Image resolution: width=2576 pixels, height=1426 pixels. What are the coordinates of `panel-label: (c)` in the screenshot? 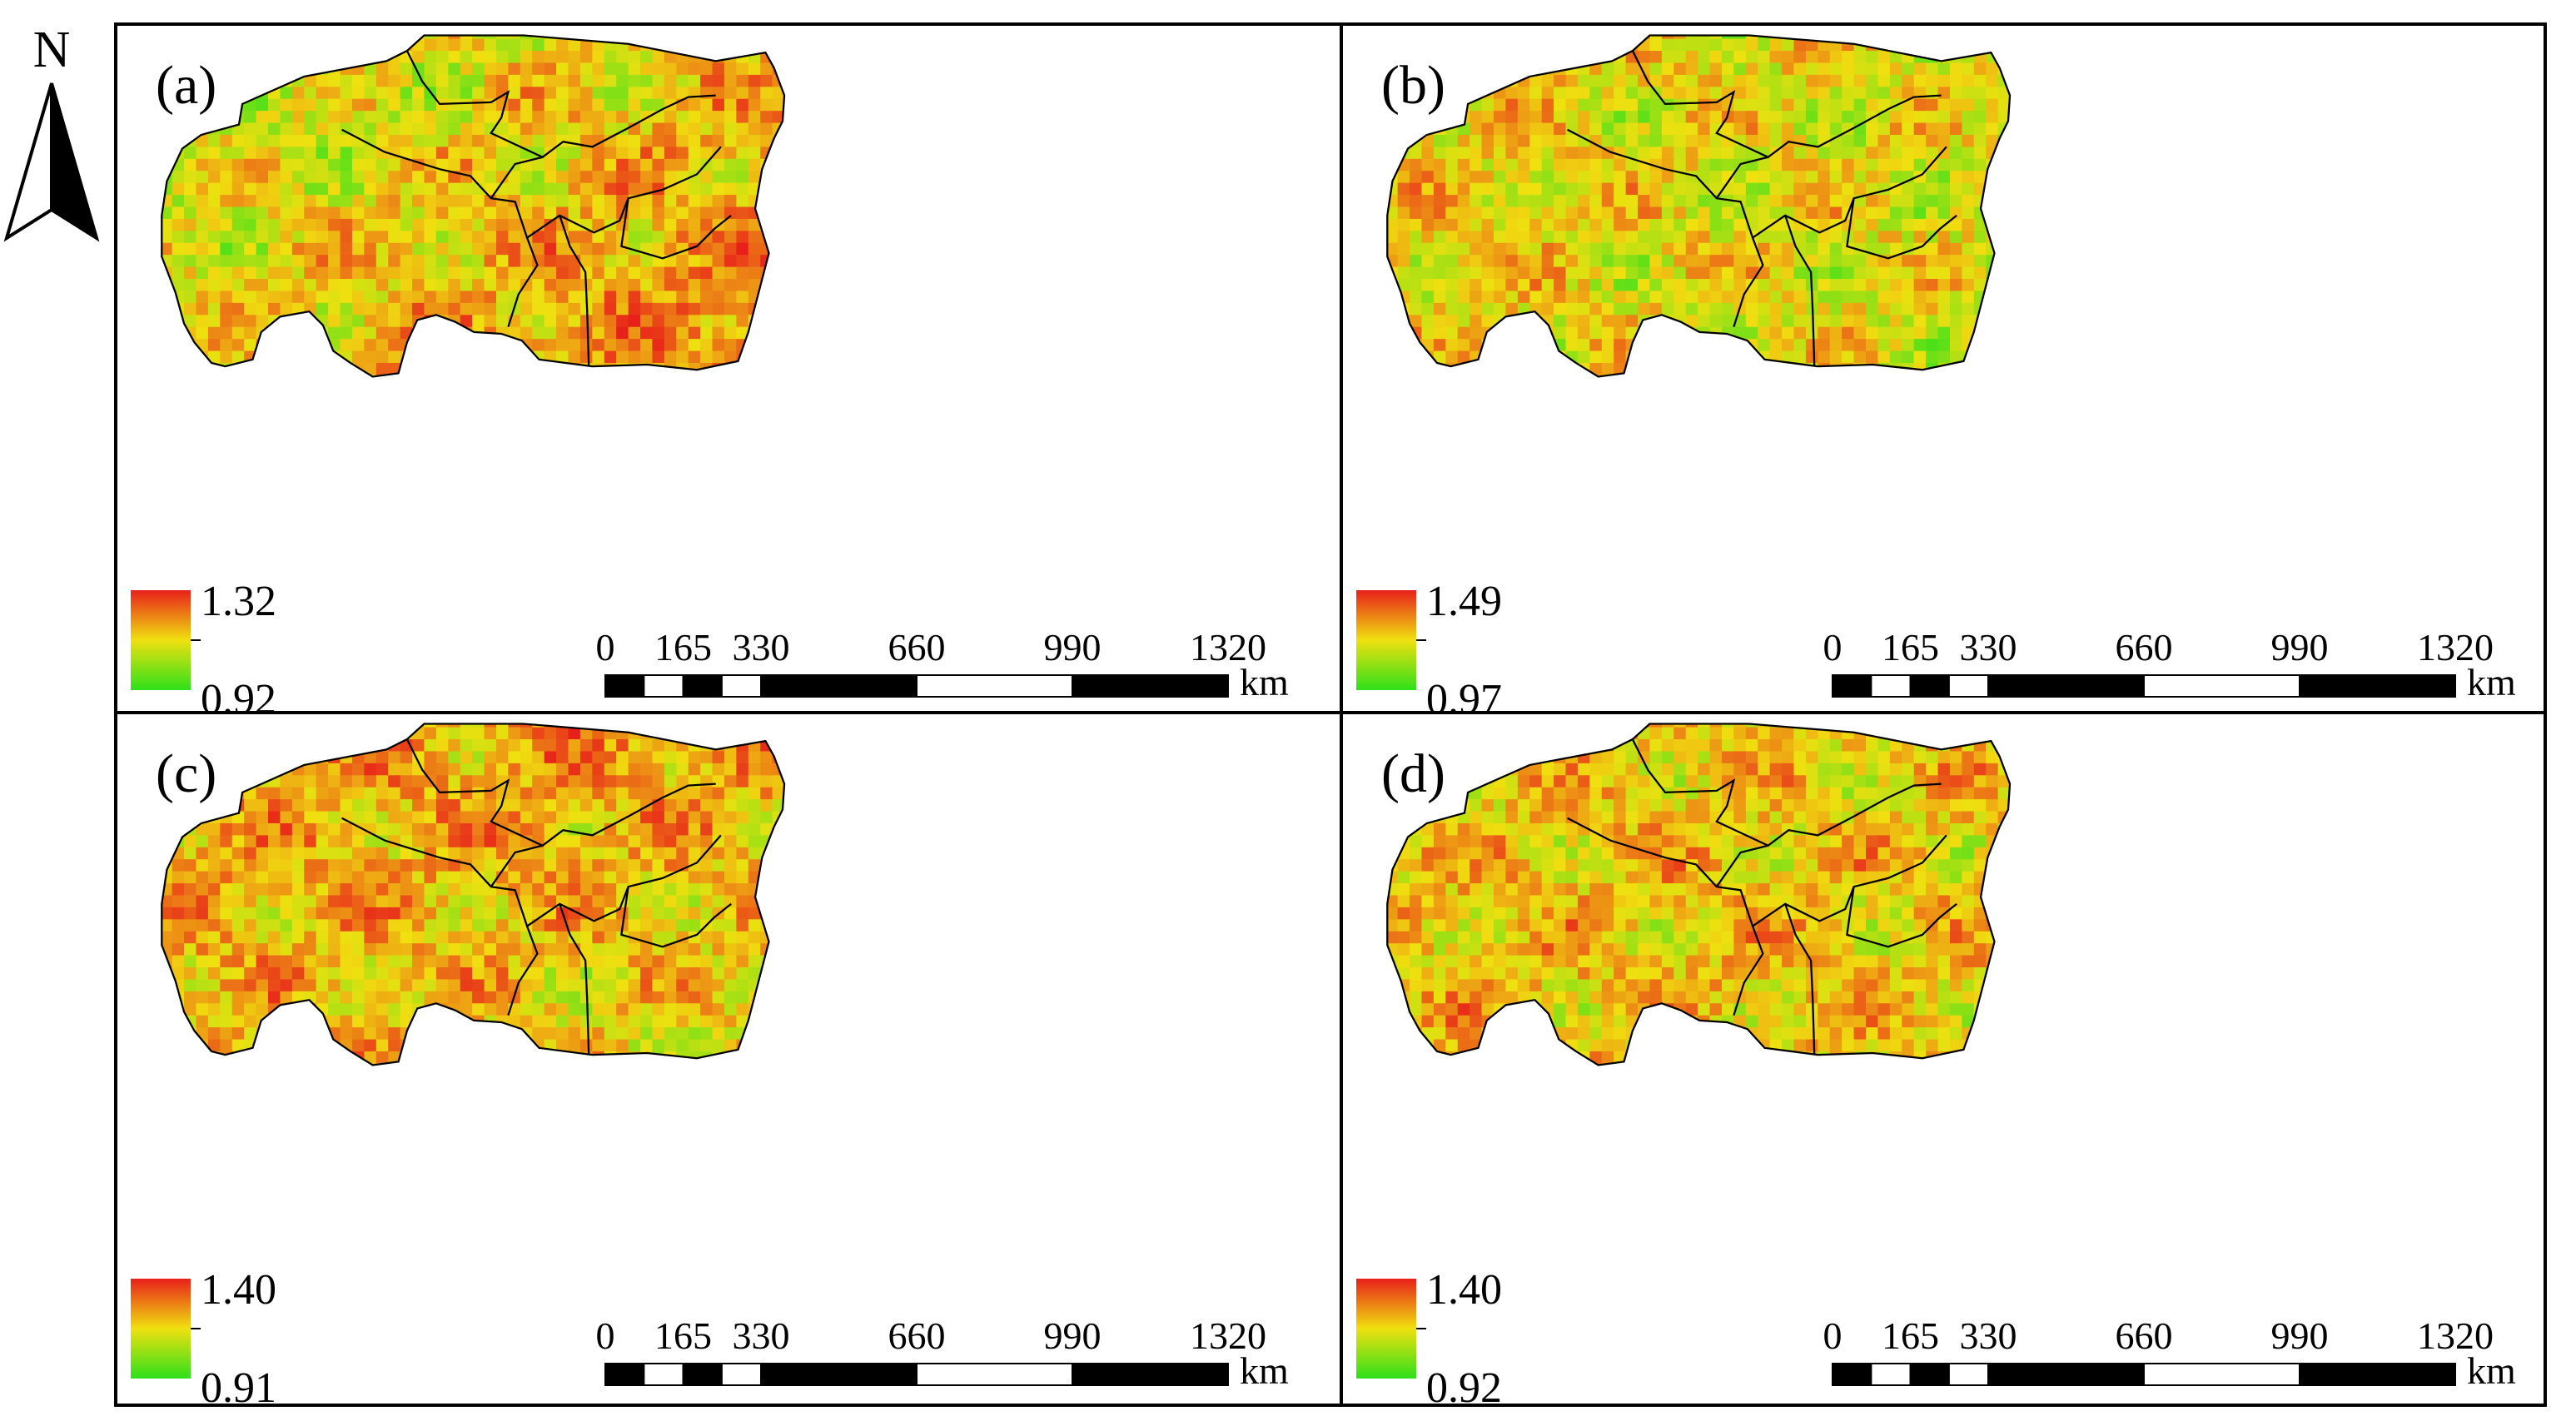 It's located at (186, 774).